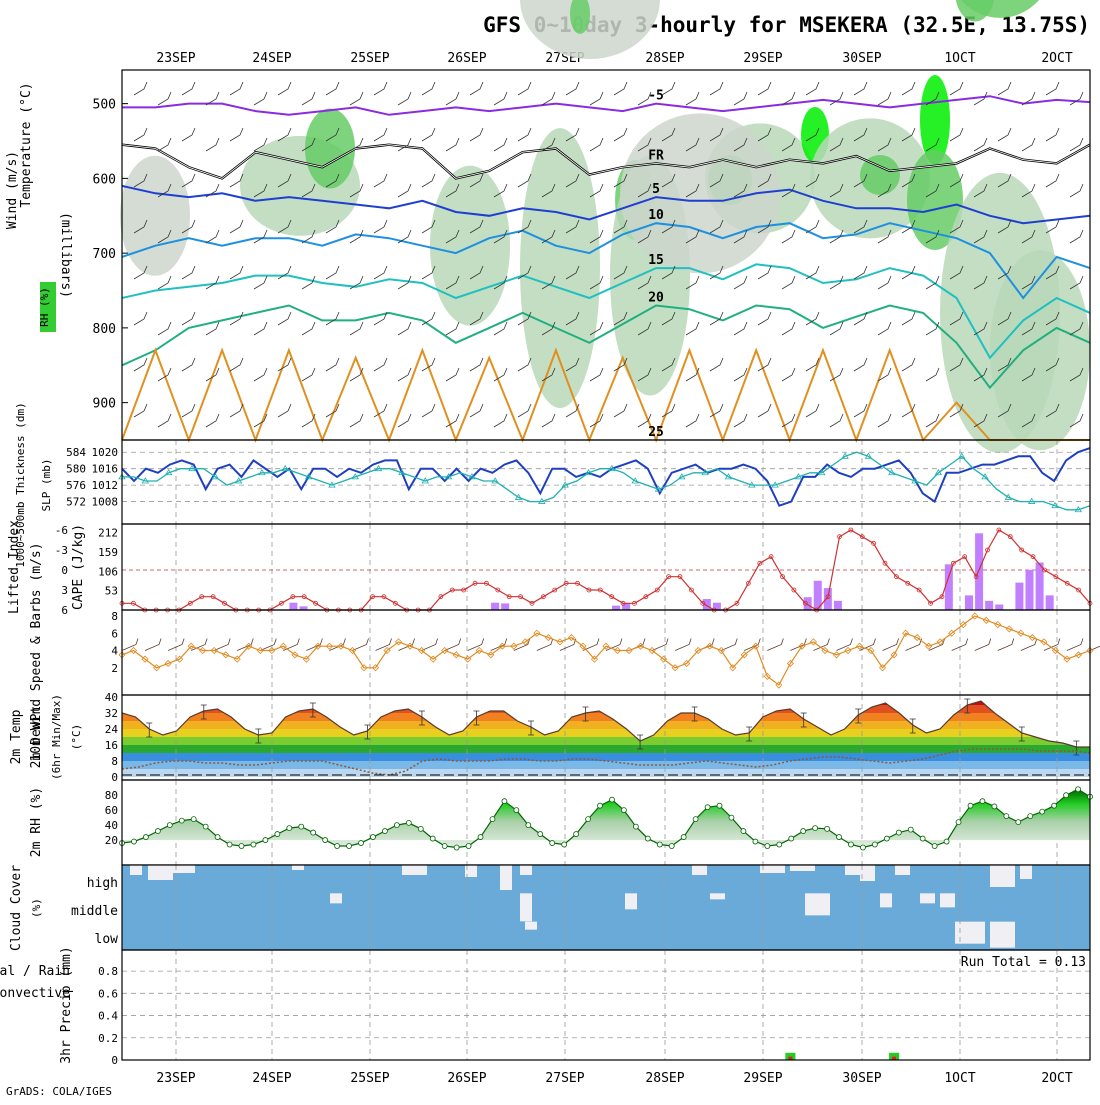 This screenshot has width=1100, height=1105. I want to click on isotherm-label: FR, so click(656, 155).